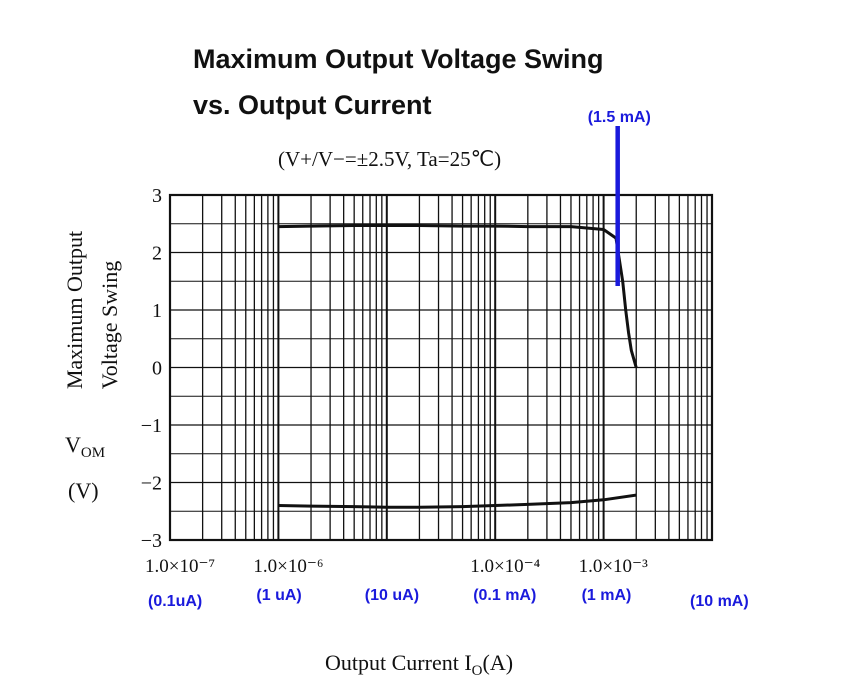 This screenshot has width=861, height=681. I want to click on marker-label: (1.5 mA), so click(619, 117).